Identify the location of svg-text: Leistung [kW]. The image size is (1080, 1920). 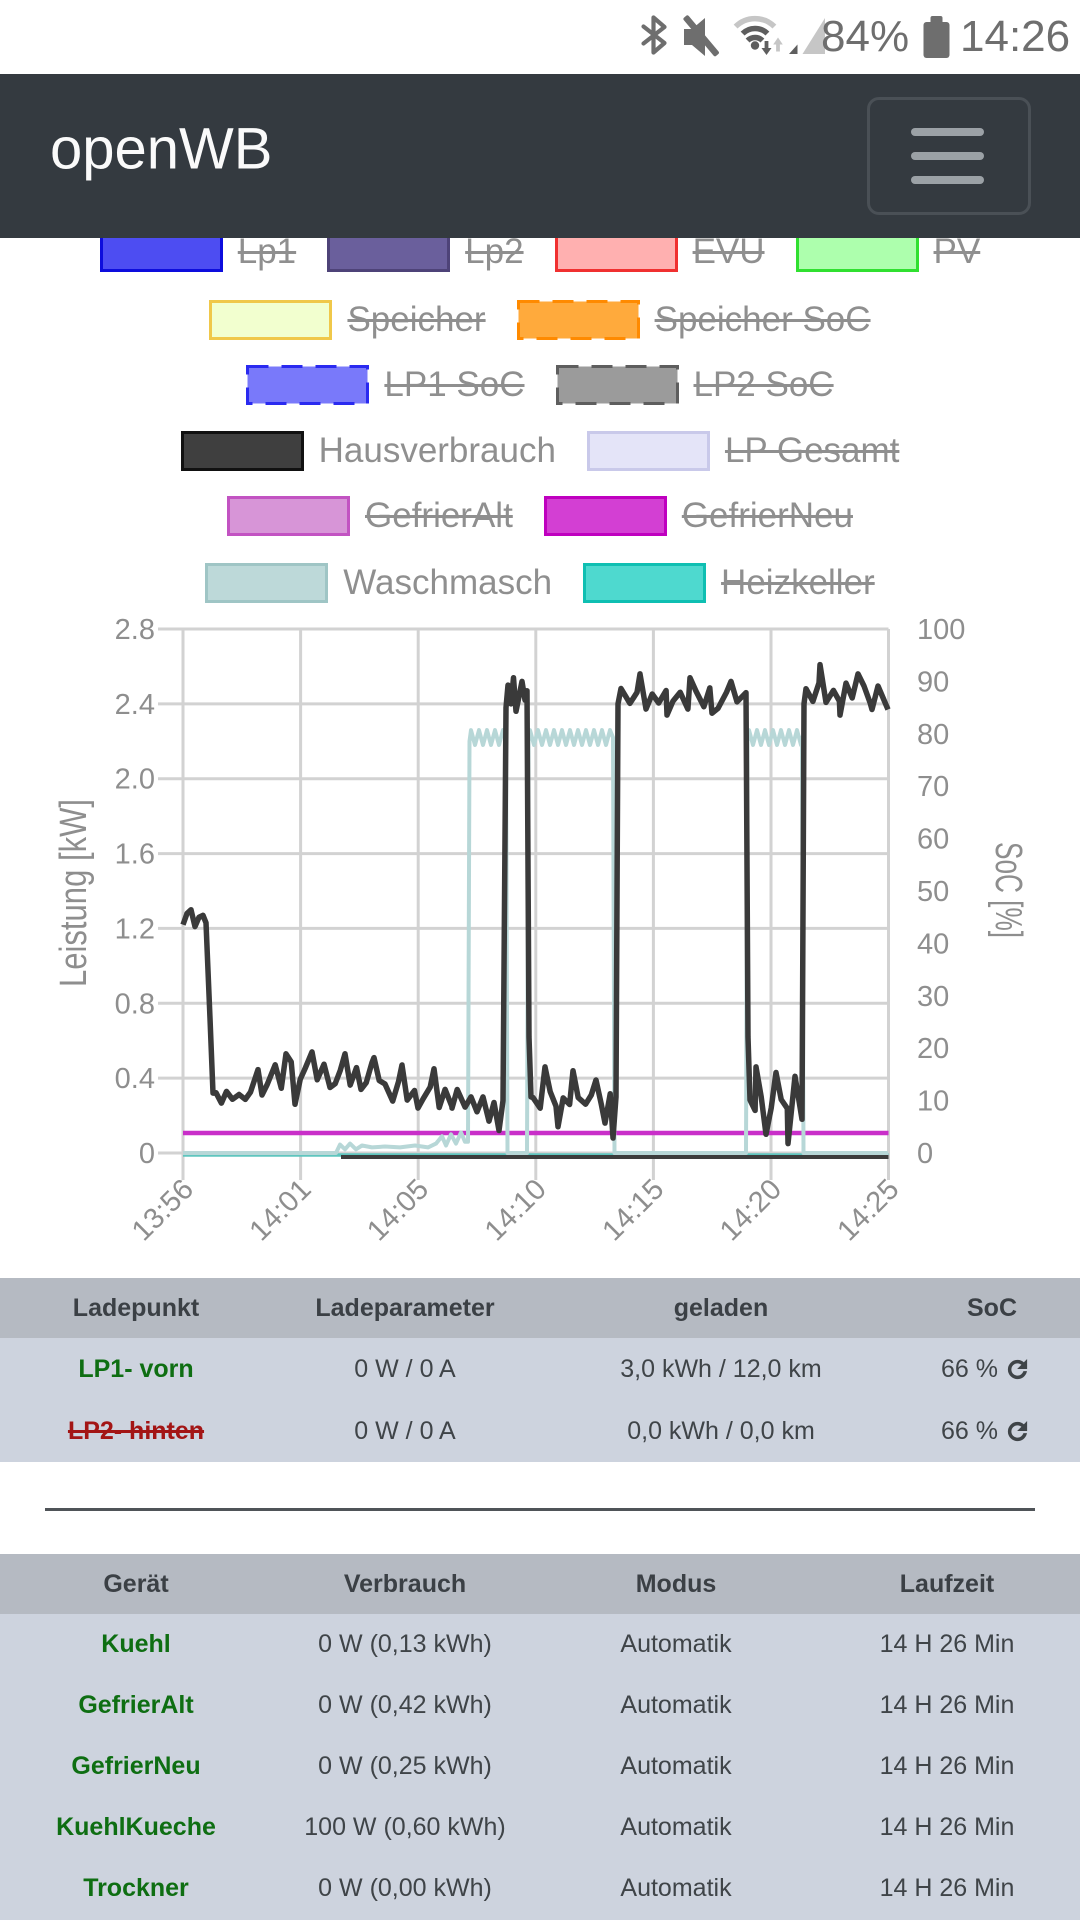
(74, 893).